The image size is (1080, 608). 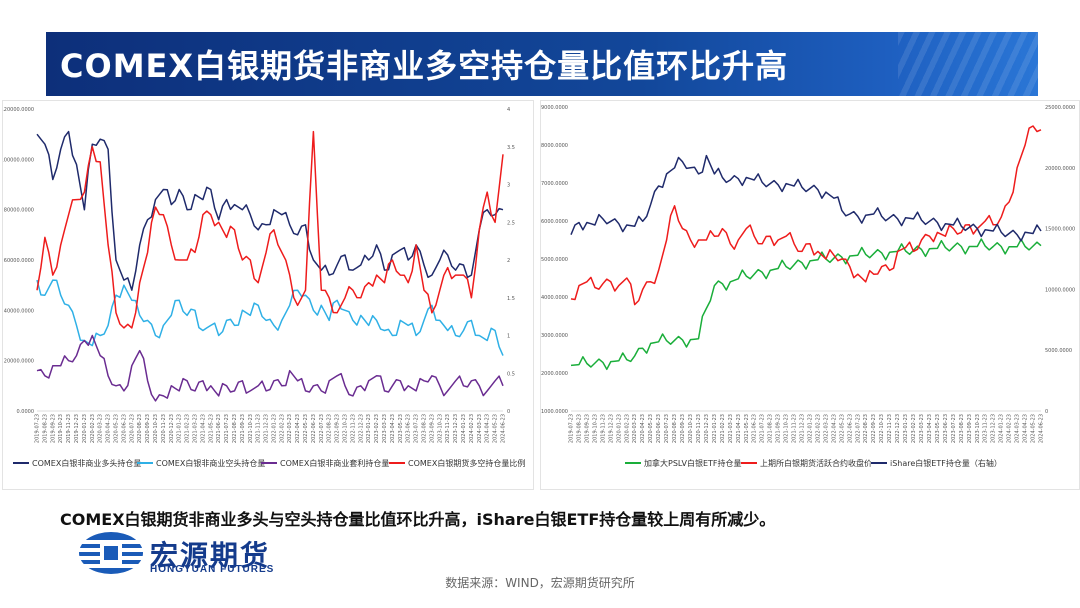 What do you see at coordinates (731, 428) in the screenshot?
I see `x-tick-label: 2021-03-23` at bounding box center [731, 428].